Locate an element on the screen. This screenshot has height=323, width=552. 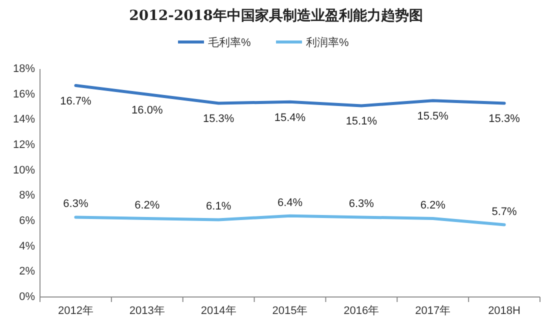
chart-title: 2012-2018年中国家具制造业盈利能力趋势图 is located at coordinates (276, 15).